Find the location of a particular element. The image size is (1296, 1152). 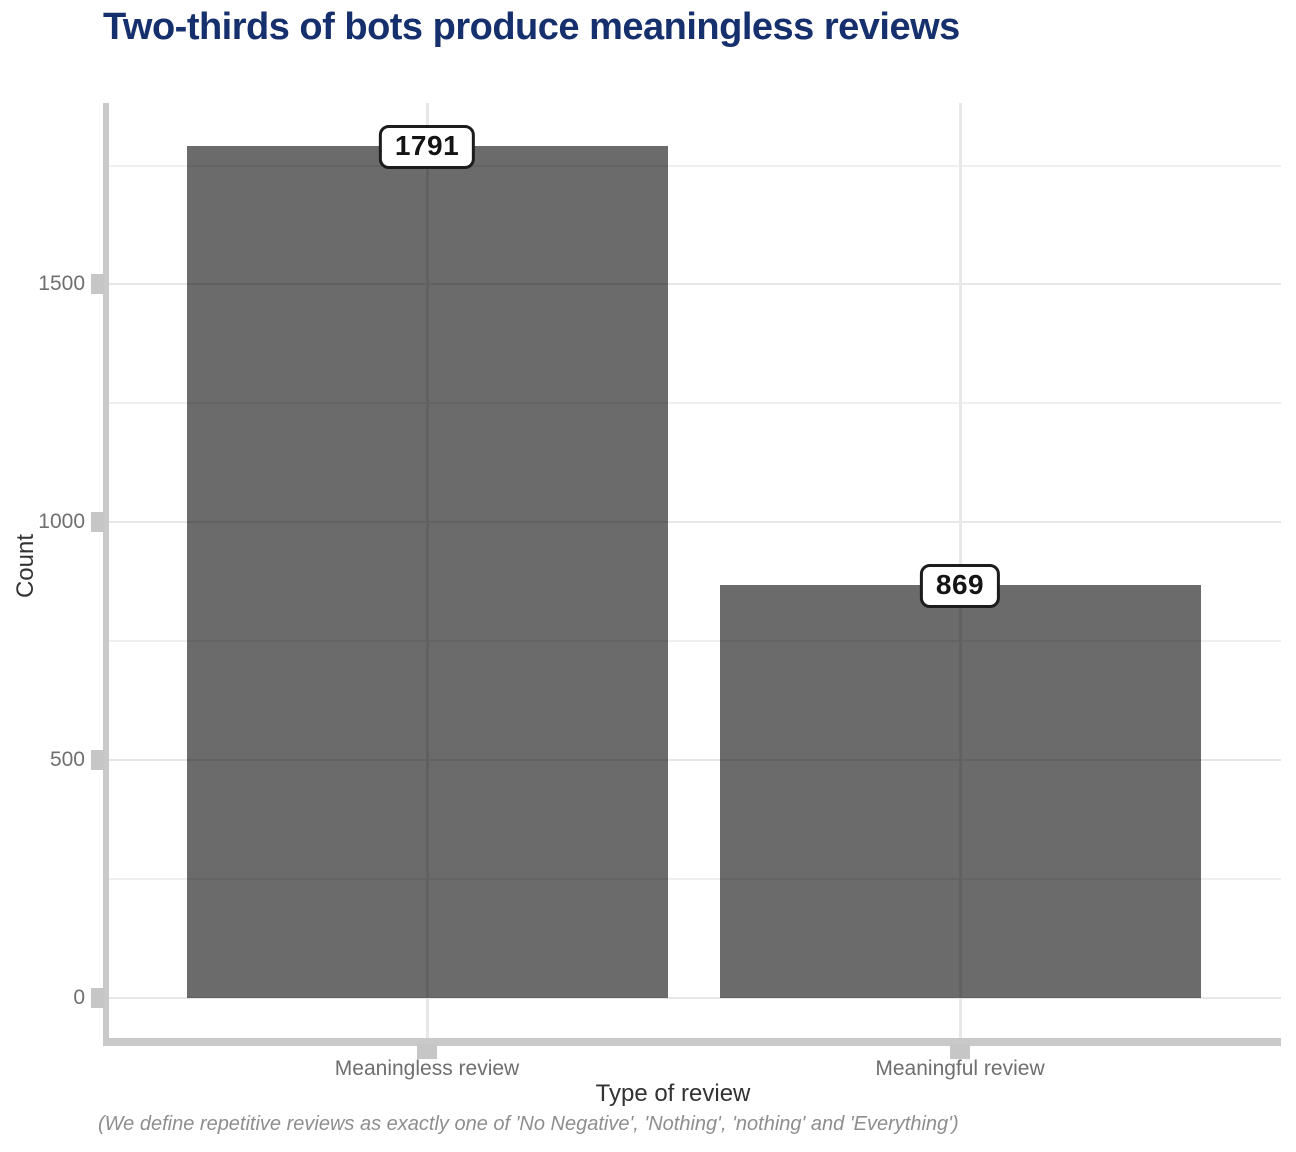

x-category-label: Meaningless review is located at coordinates (427, 1068).